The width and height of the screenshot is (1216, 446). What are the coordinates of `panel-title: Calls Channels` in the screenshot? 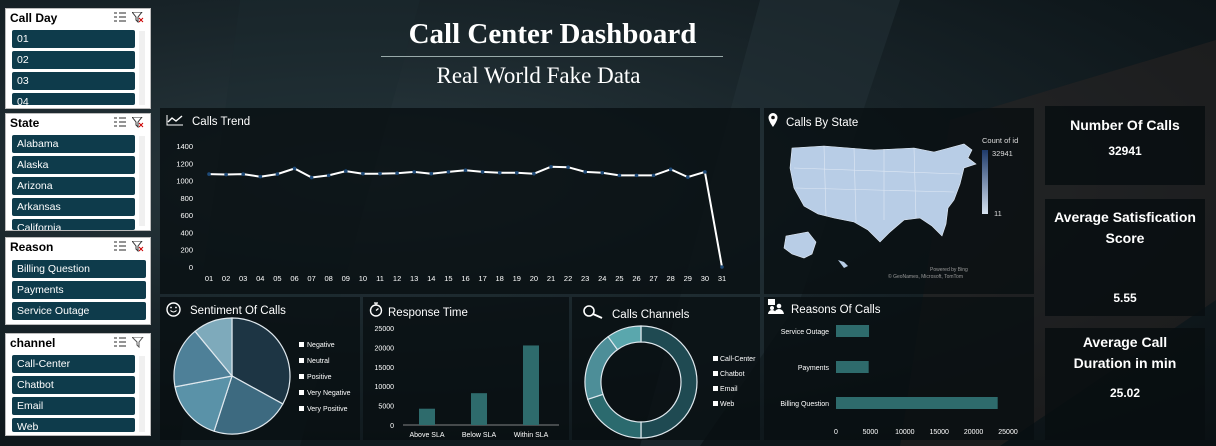 It's located at (651, 315).